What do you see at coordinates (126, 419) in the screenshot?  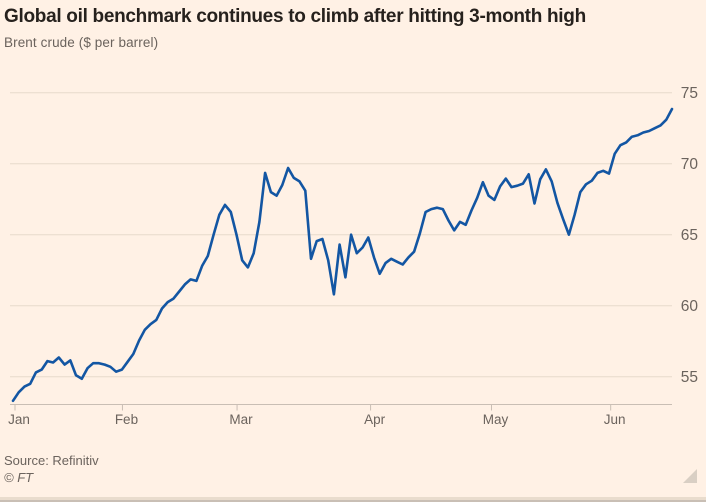 I see `x-tick-label-Feb: Feb` at bounding box center [126, 419].